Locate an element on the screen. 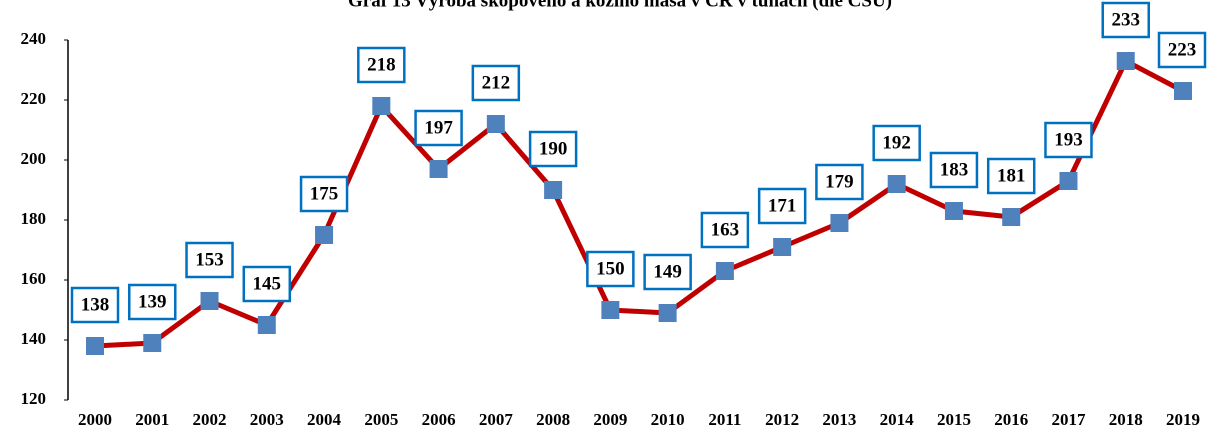  data-label: 183 is located at coordinates (954, 169).